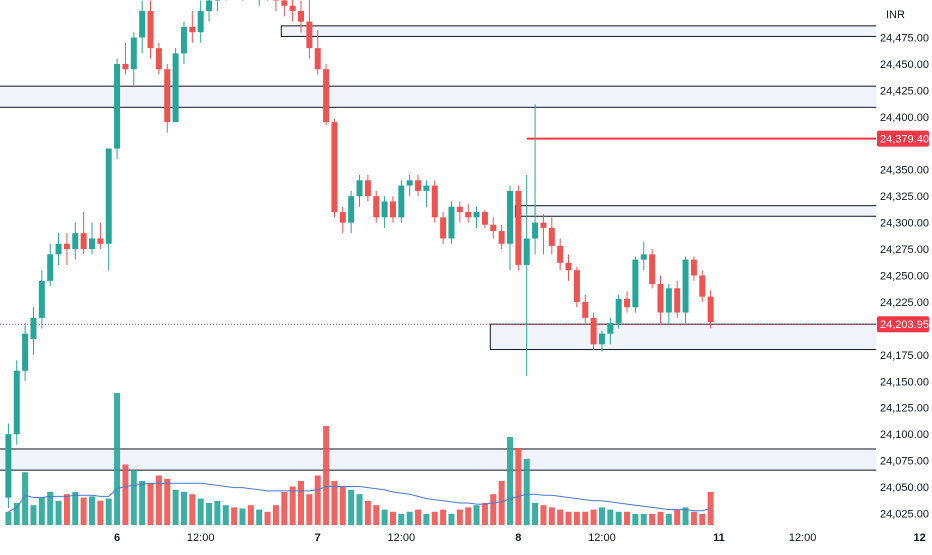 The width and height of the screenshot is (932, 555). What do you see at coordinates (904, 91) in the screenshot?
I see `y-tick-label: 24,425.00` at bounding box center [904, 91].